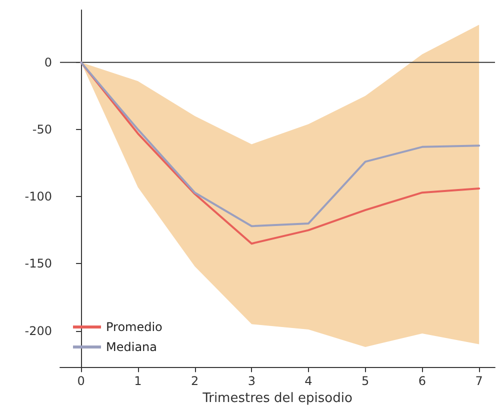 This screenshot has height=410, width=503. Describe the element at coordinates (277, 398) in the screenshot. I see `x-axis-title: Trimestres del episodio` at that location.